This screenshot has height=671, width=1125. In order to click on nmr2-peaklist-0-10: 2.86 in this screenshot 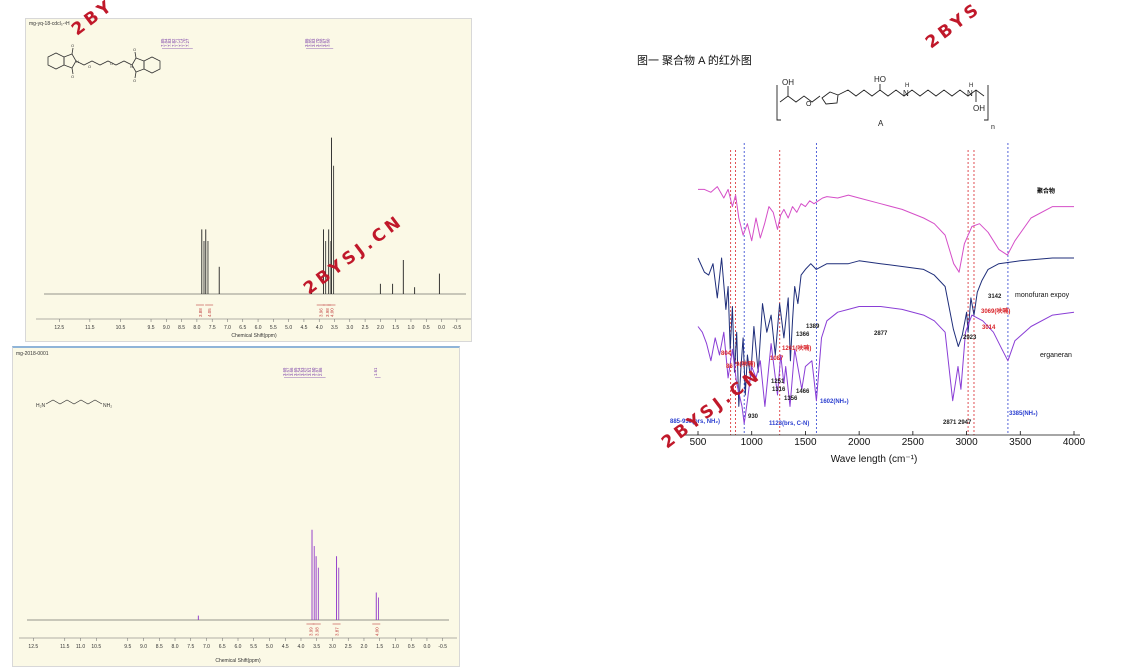, I will do `click(320, 371)`.